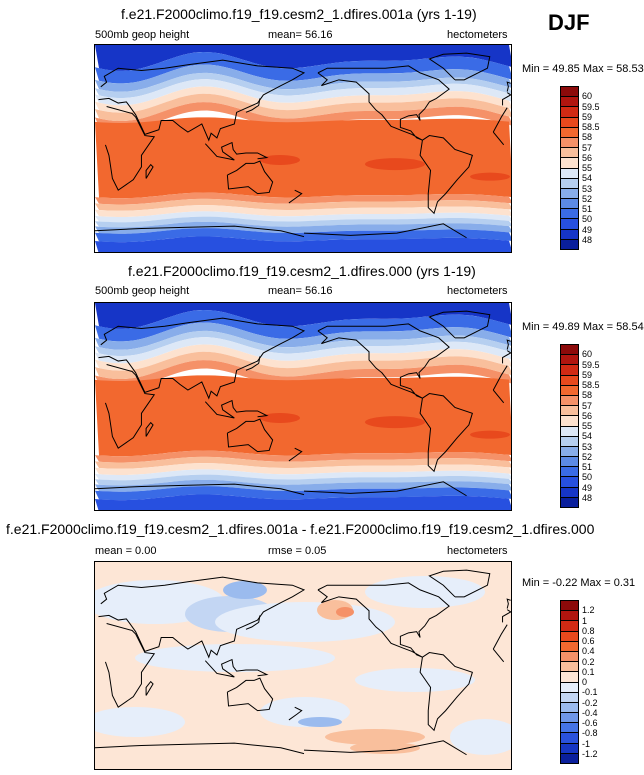 The image size is (644, 775). I want to click on panel-3-colorbar, so click(569, 682).